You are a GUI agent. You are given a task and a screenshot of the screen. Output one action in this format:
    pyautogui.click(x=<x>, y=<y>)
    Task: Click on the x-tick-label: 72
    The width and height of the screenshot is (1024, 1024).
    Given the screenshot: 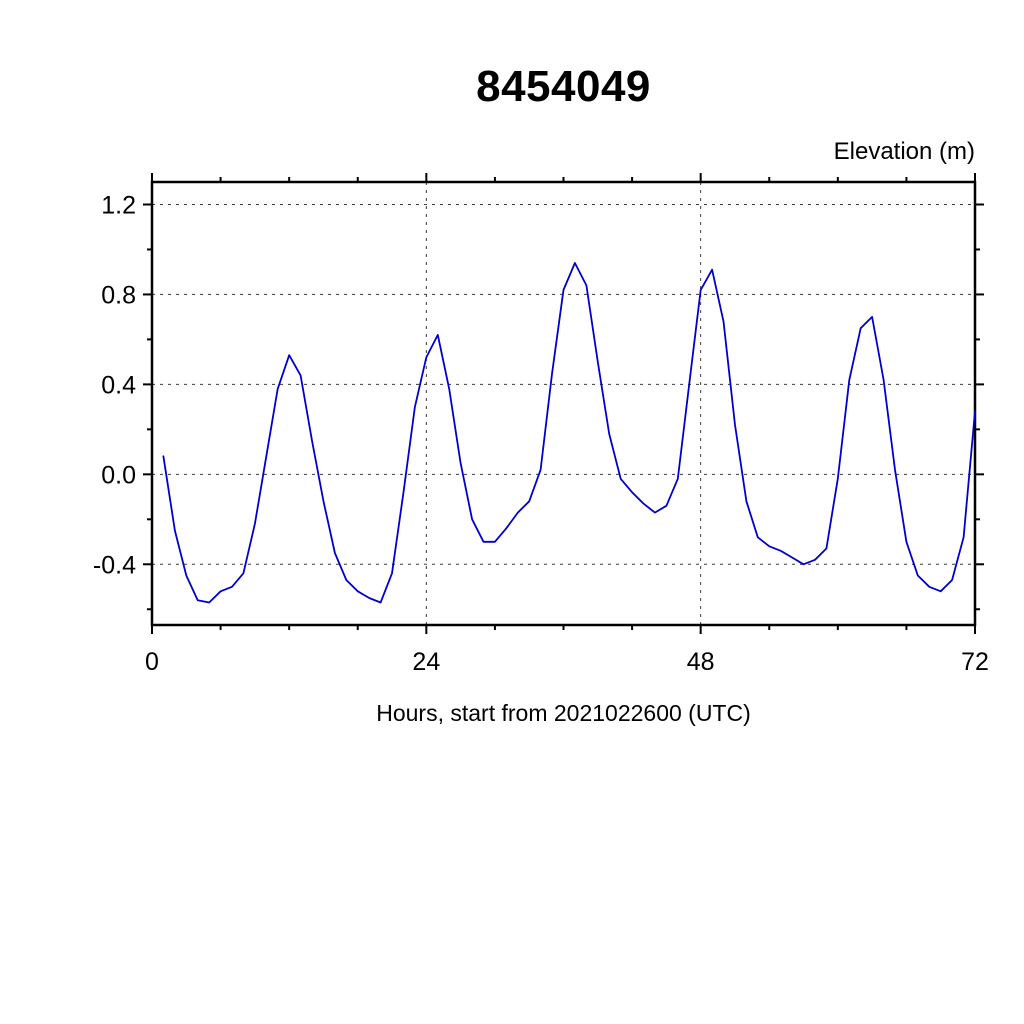 What is the action you would take?
    pyautogui.click(x=975, y=662)
    